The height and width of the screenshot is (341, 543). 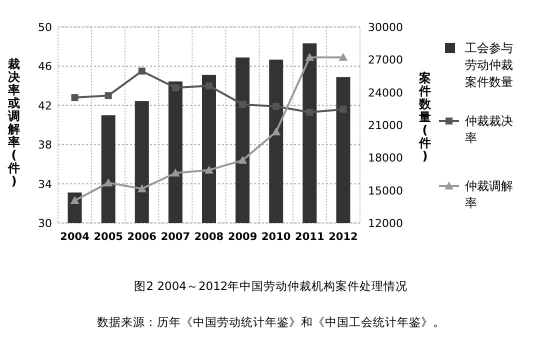 What do you see at coordinates (385, 223) in the screenshot?
I see `y2-tick-label: 12000` at bounding box center [385, 223].